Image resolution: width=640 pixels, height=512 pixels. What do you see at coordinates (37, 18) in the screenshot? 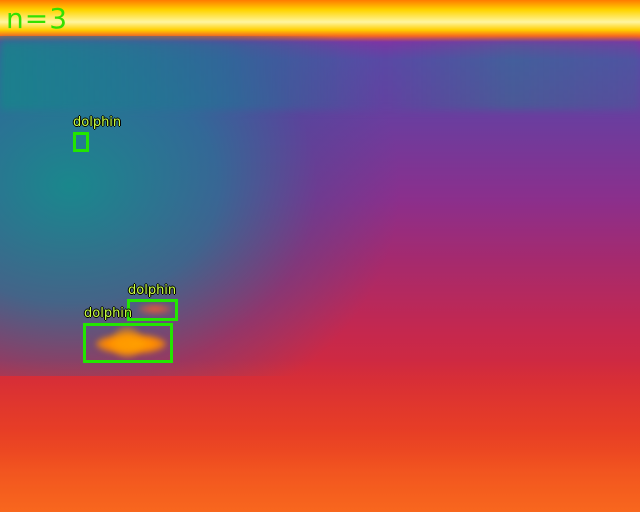
I see `detection-count: n=3` at bounding box center [37, 18].